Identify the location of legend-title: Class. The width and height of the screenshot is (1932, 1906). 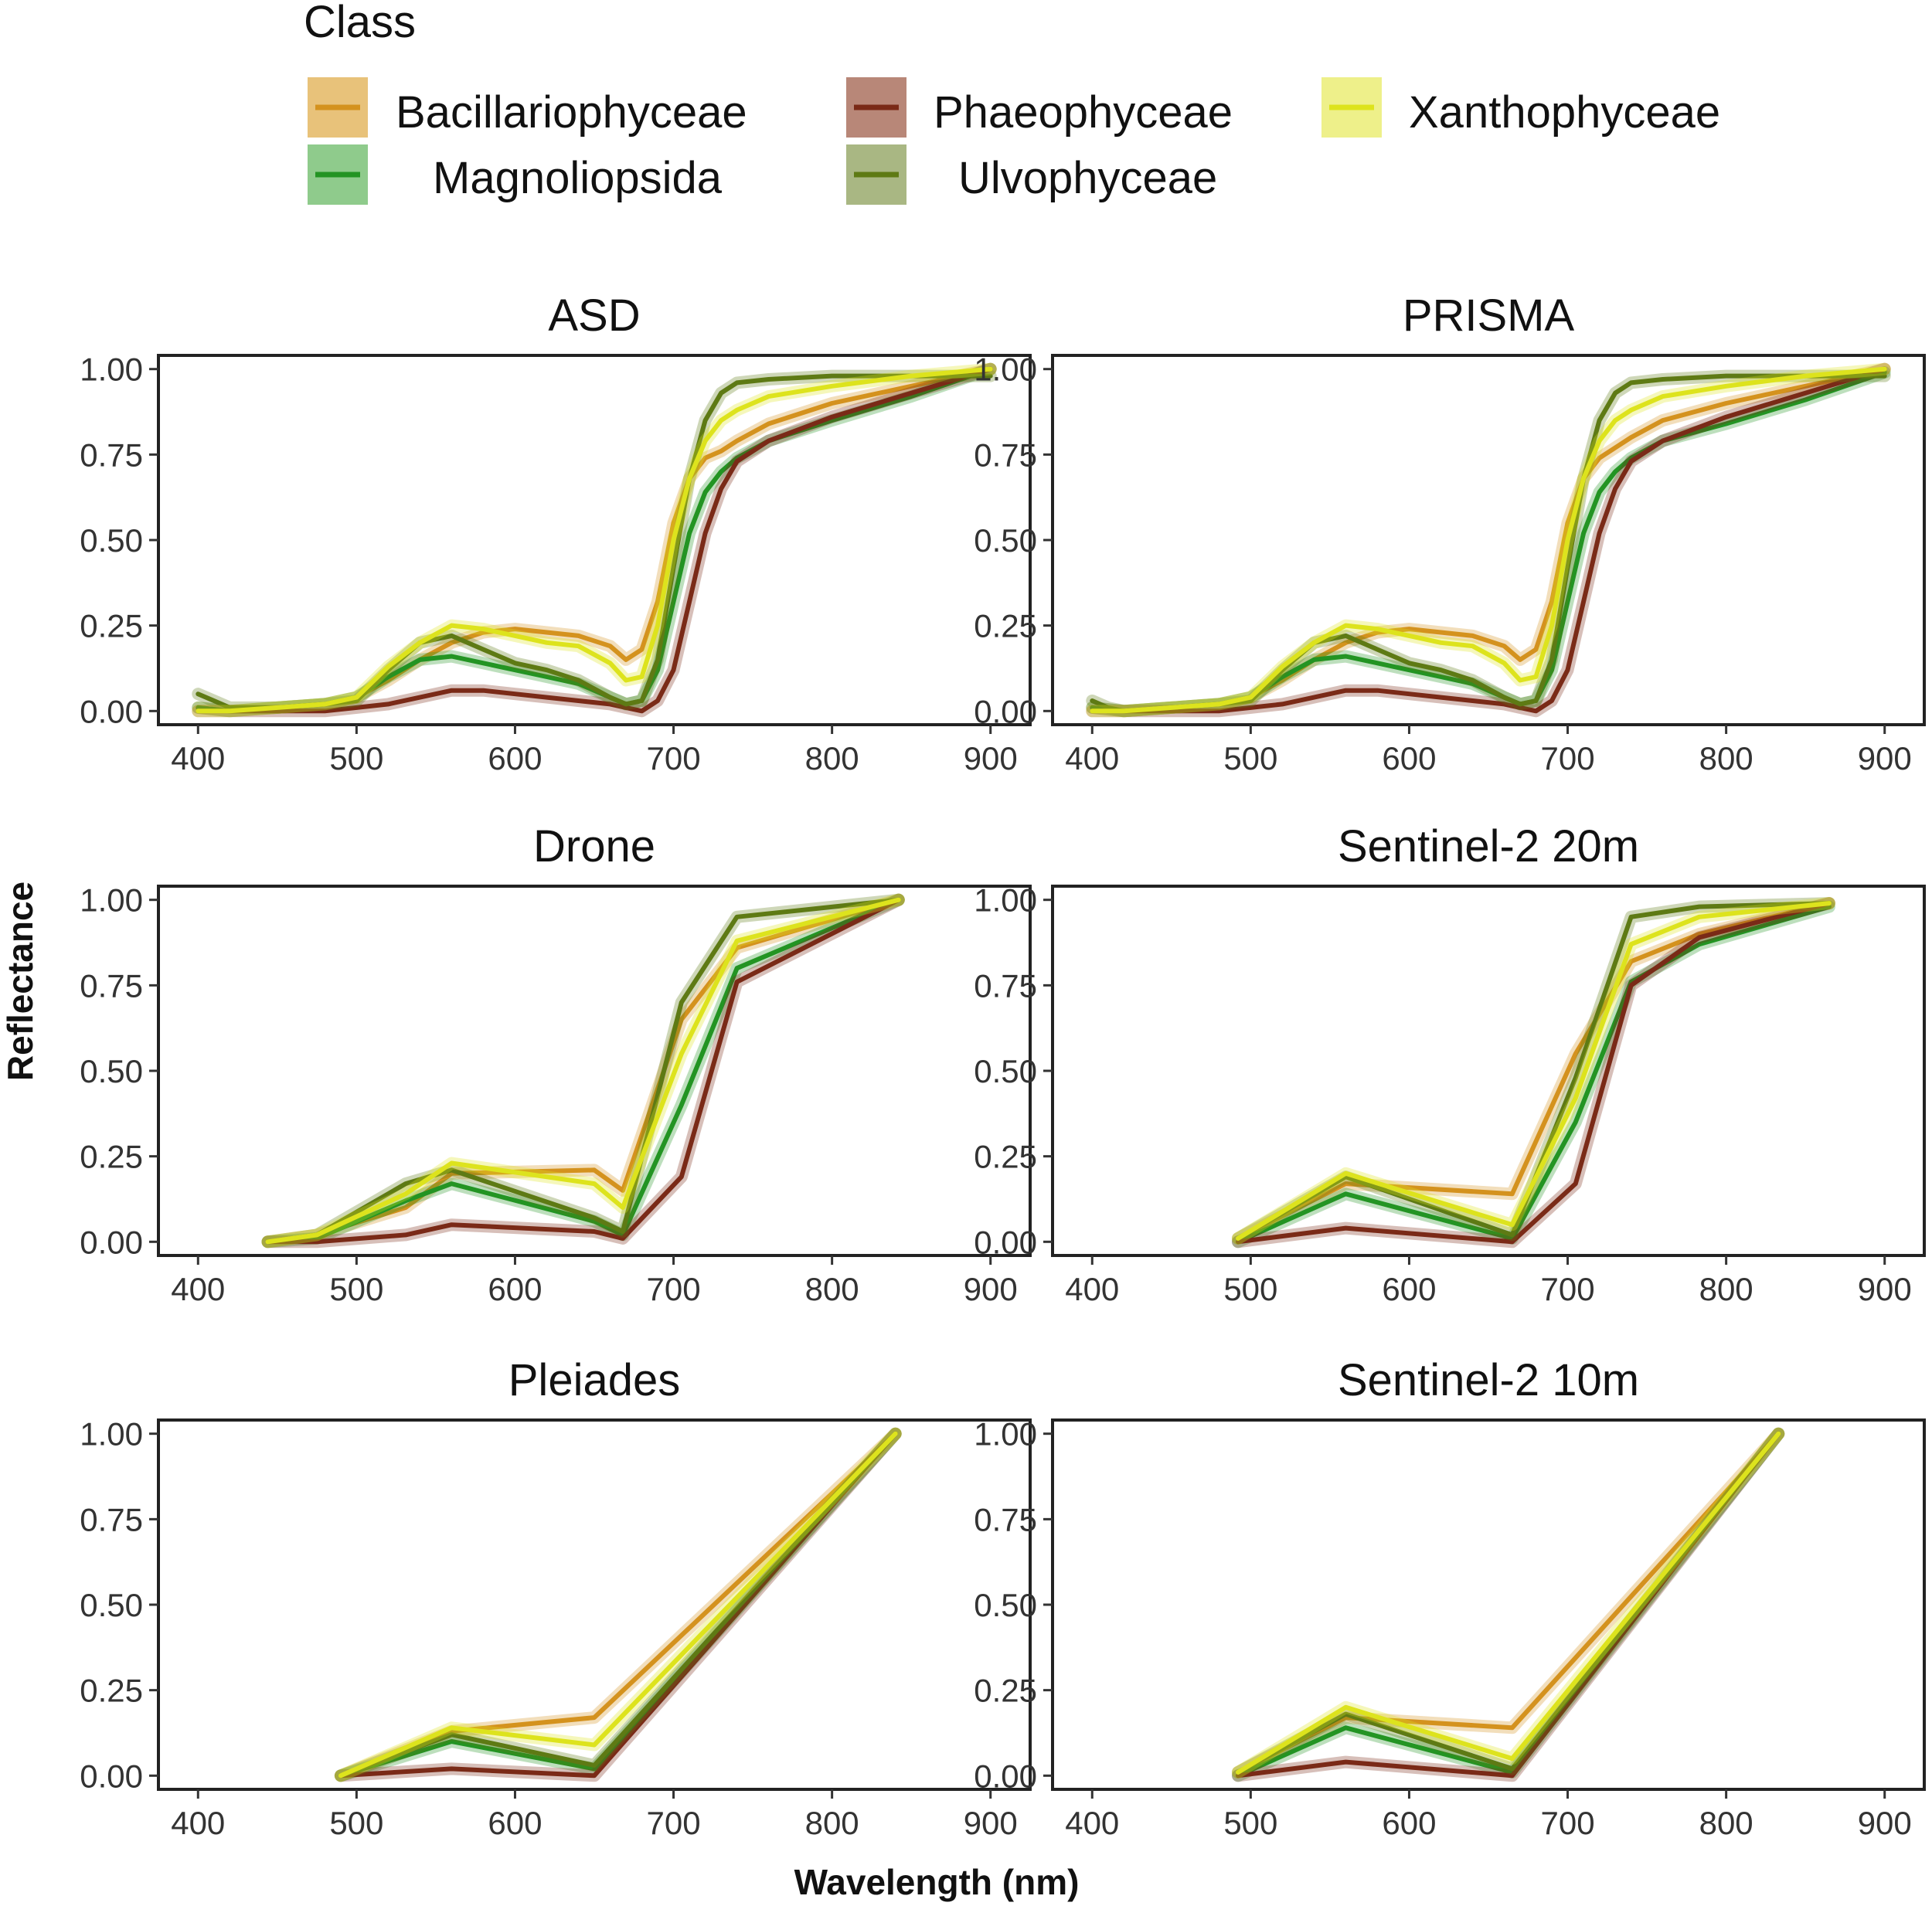
(360, 23).